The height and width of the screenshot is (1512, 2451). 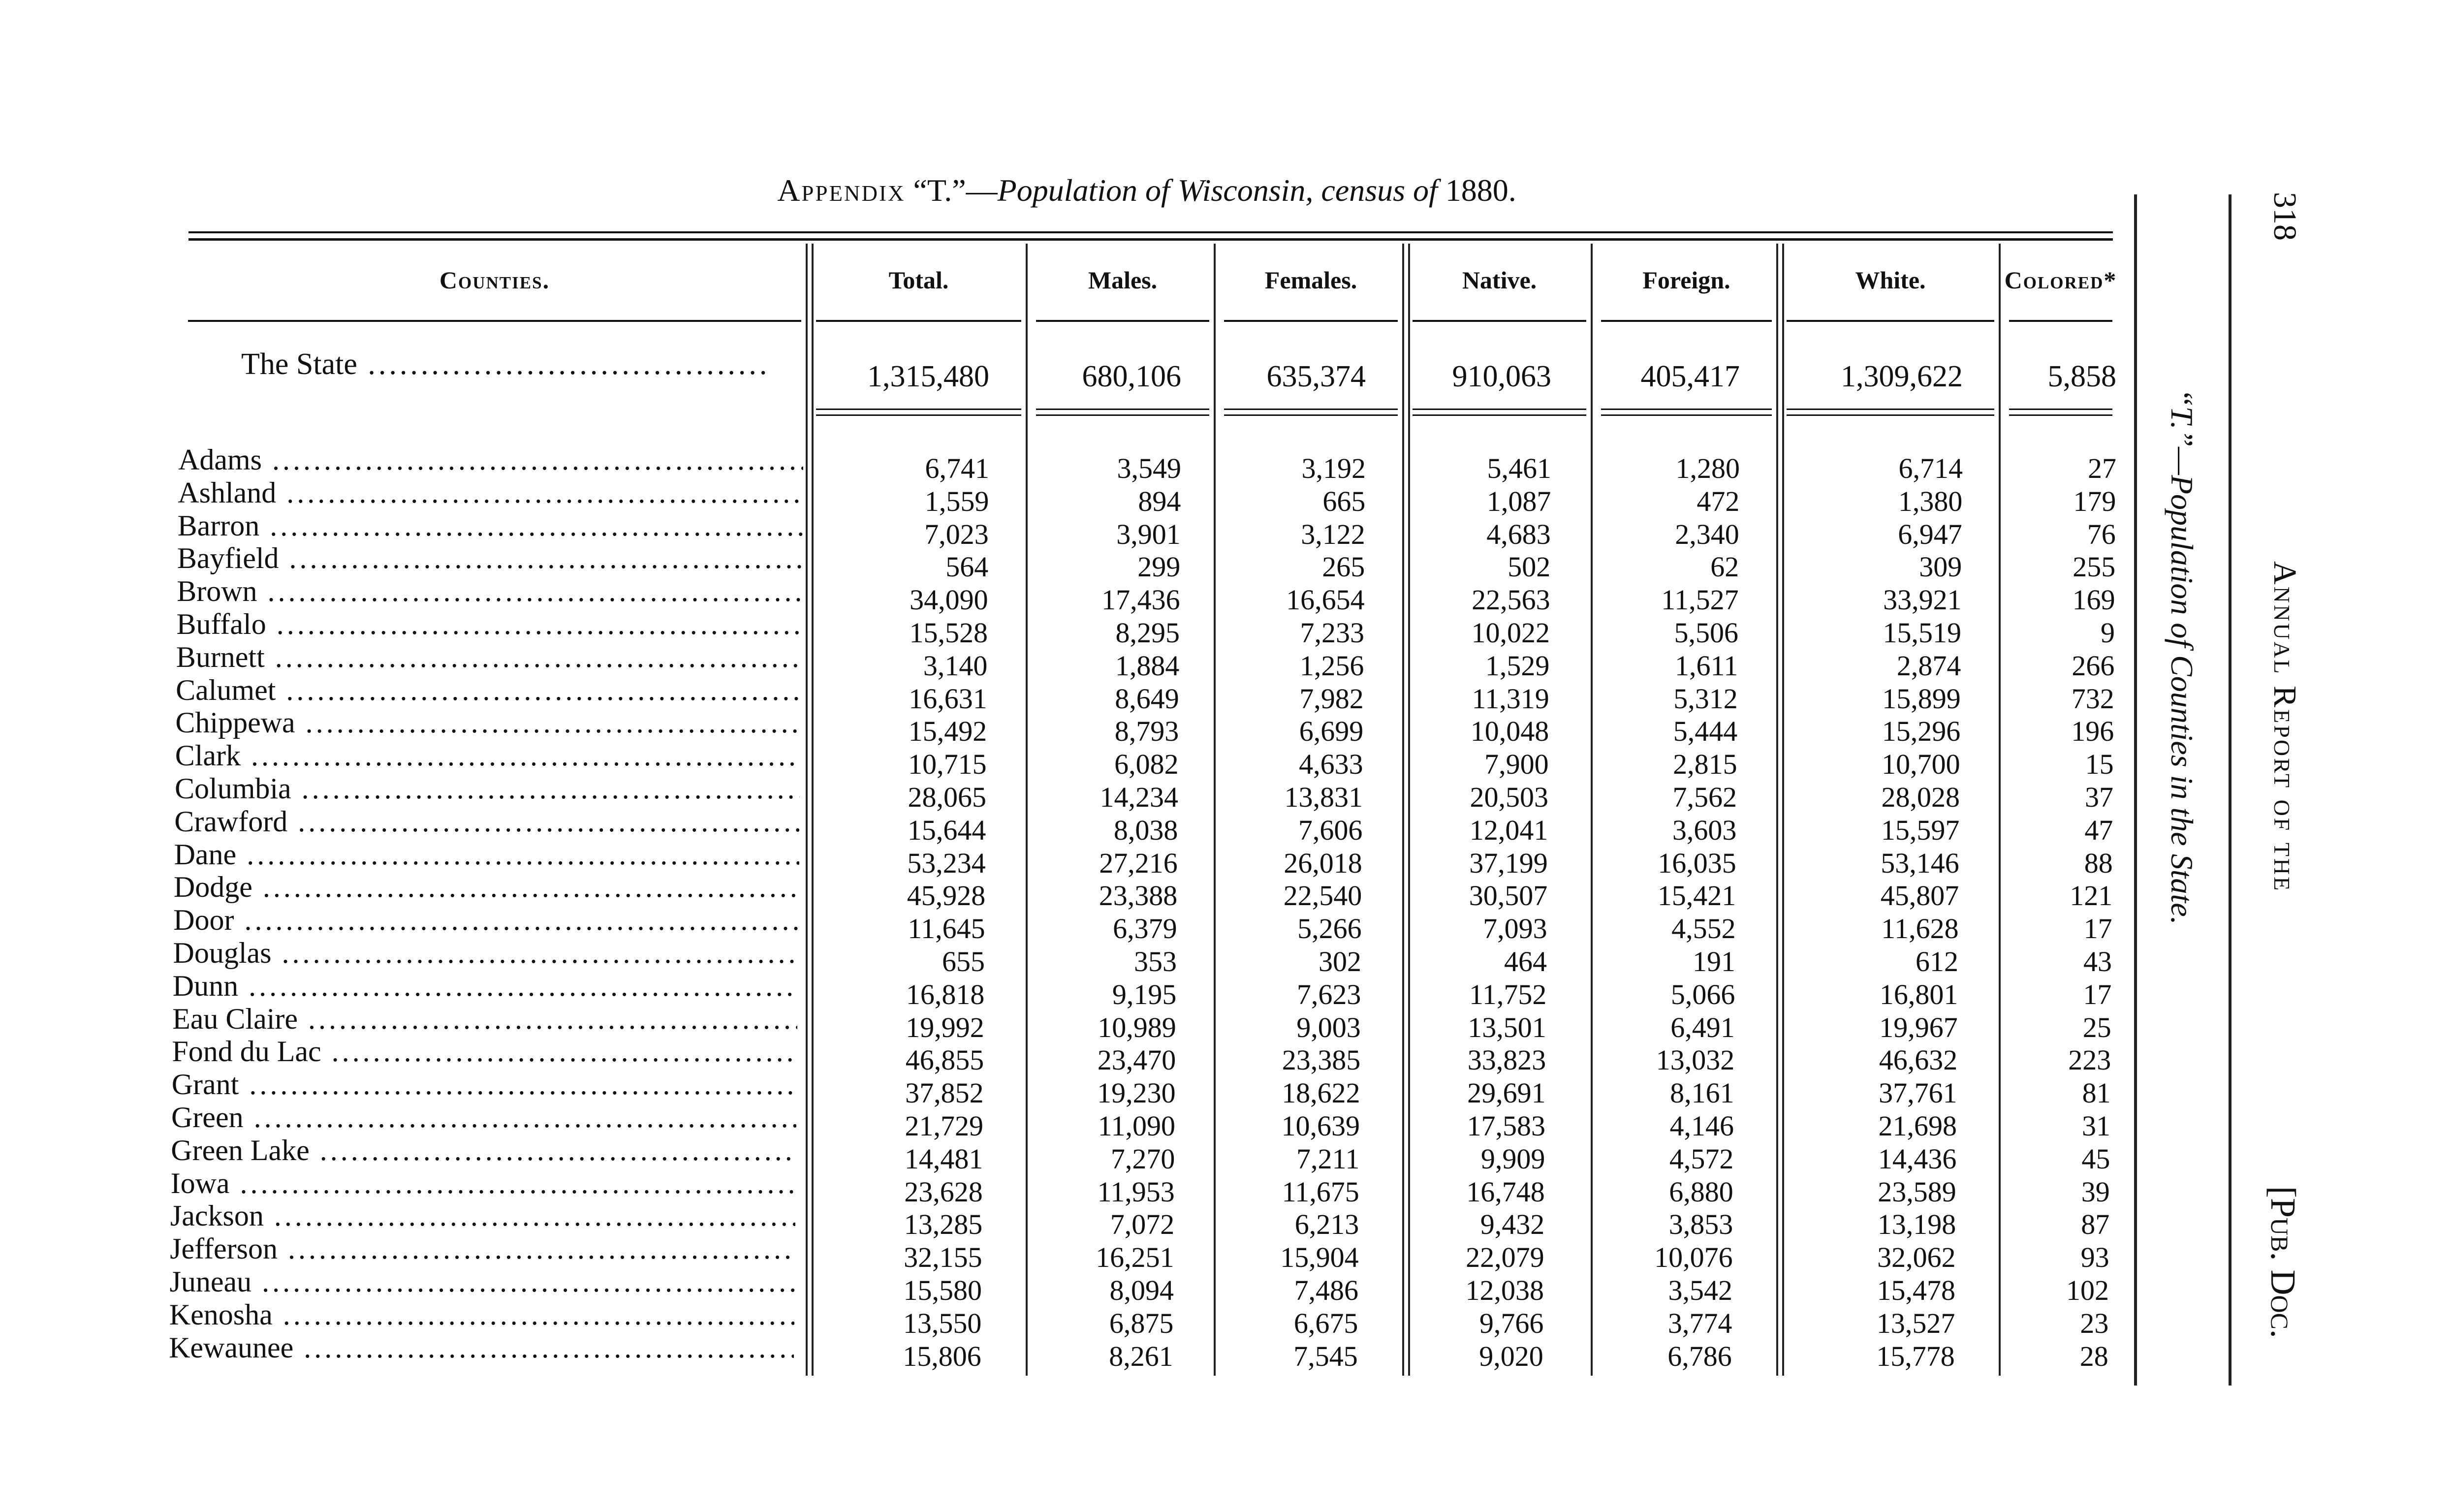 I want to click on cell-native: 22,079, so click(x=1505, y=1257).